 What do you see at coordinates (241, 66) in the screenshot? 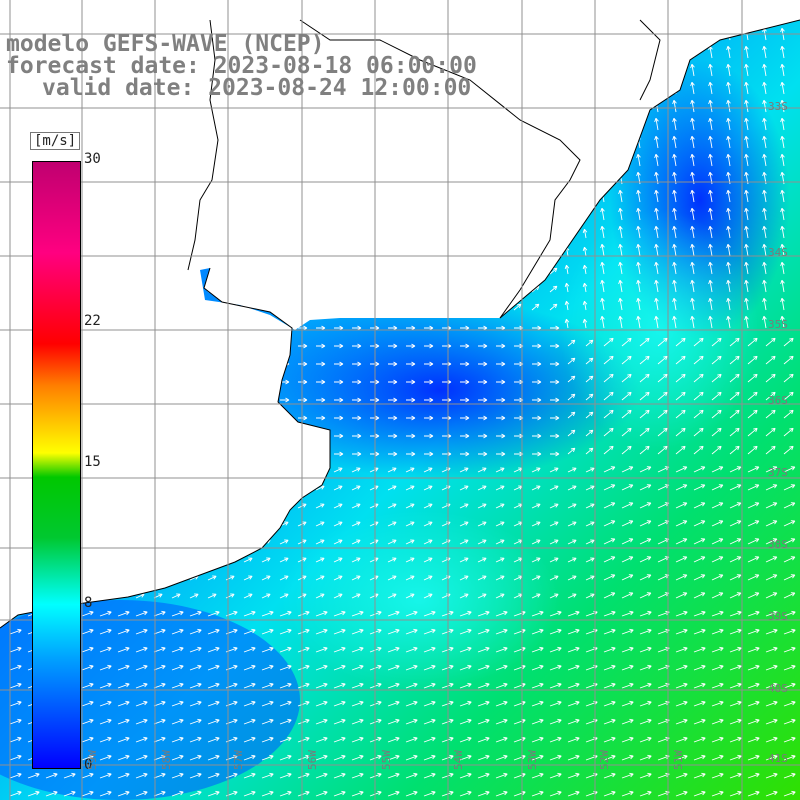
I see `forecast-date: forecast date: 2023-08-18 06:00:00` at bounding box center [241, 66].